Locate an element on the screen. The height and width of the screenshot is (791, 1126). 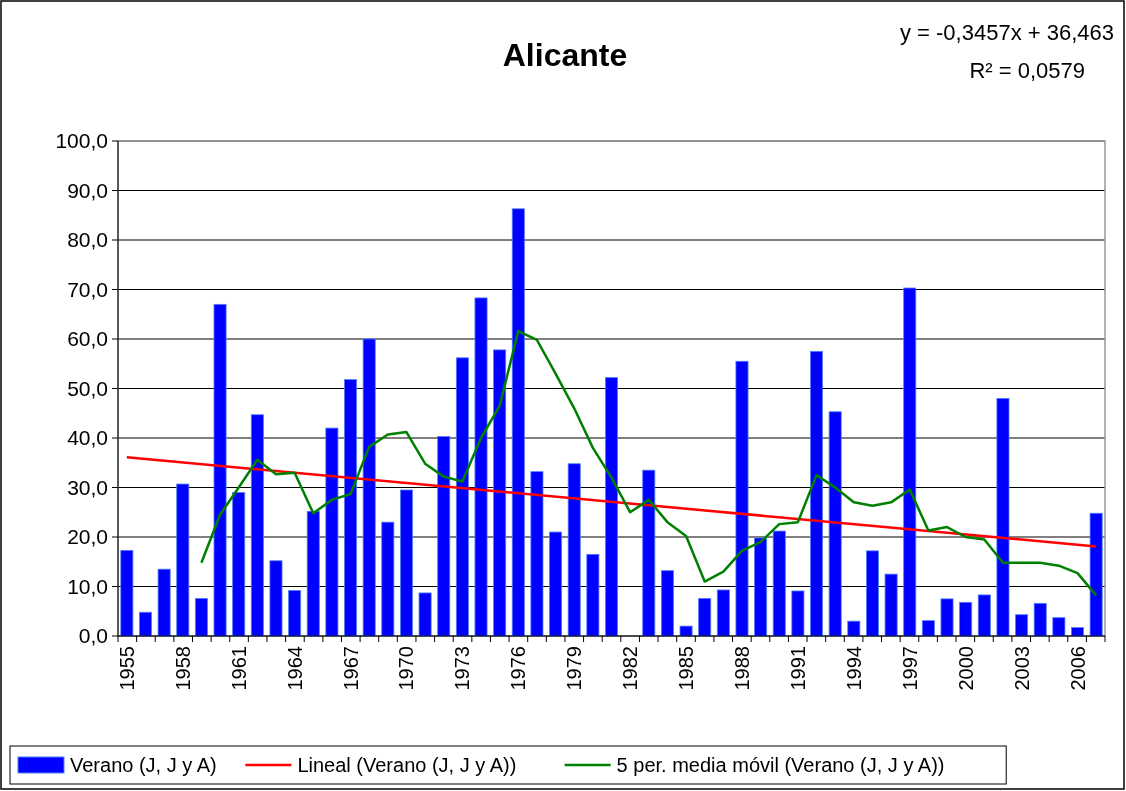
x-tick-label: 1994 is located at coordinates (853, 668).